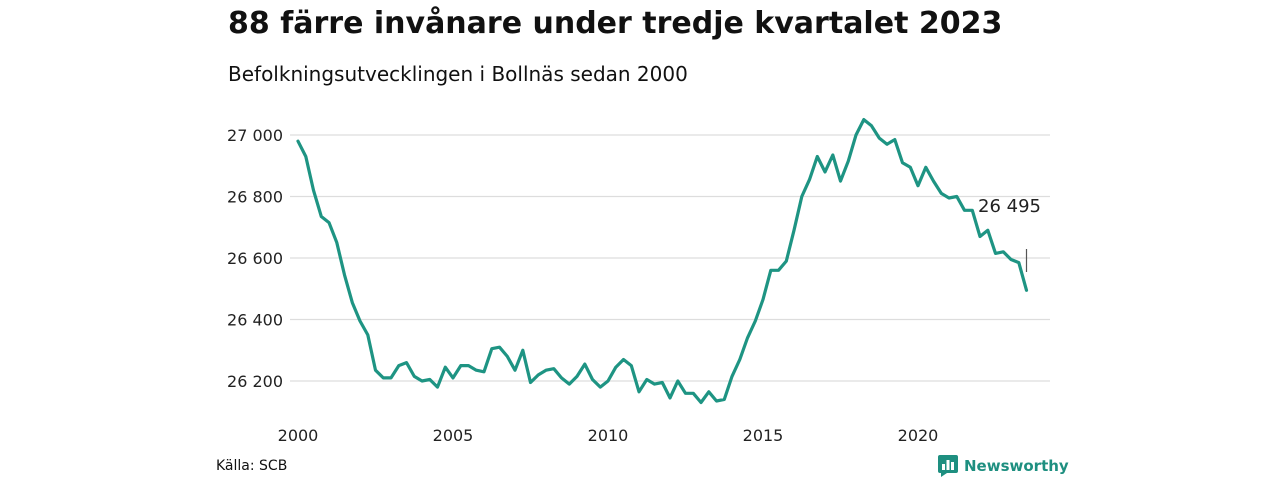  What do you see at coordinates (255, 381) in the screenshot?
I see `y-tick-label: 26 200` at bounding box center [255, 381].